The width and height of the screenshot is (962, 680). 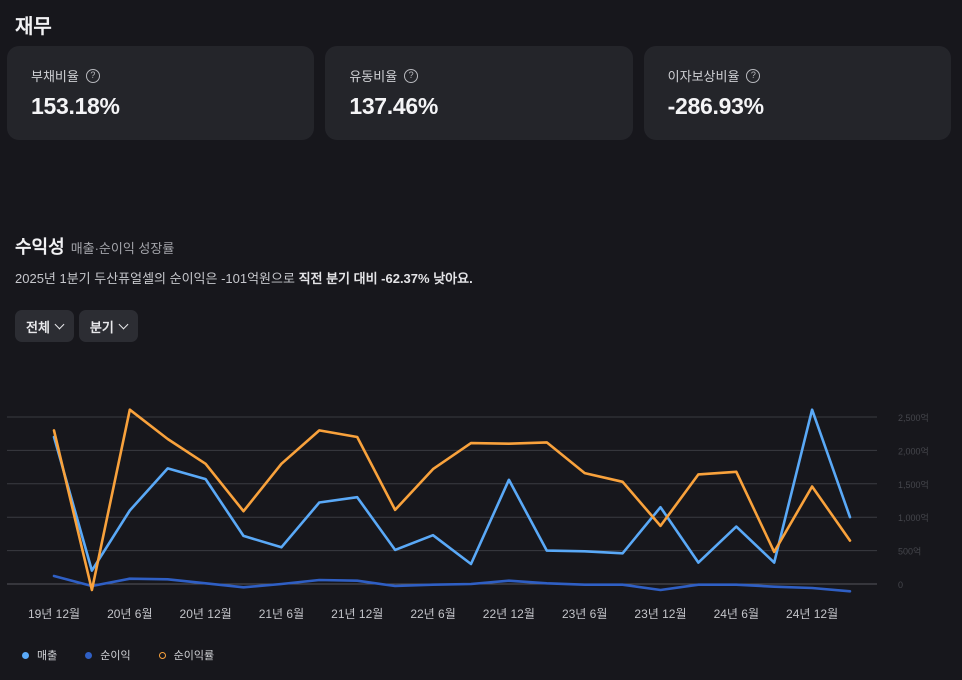 I want to click on legend-item-net-income: 순이익, so click(x=108, y=655).